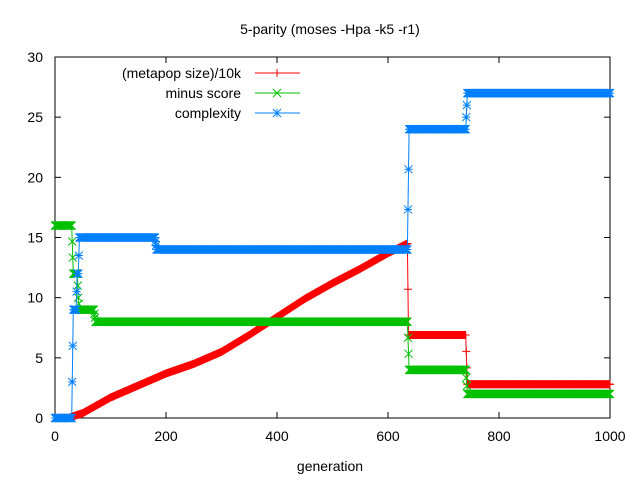 Image resolution: width=640 pixels, height=480 pixels. I want to click on legend: (metapop size)/10k minus score complexity, so click(211, 93).